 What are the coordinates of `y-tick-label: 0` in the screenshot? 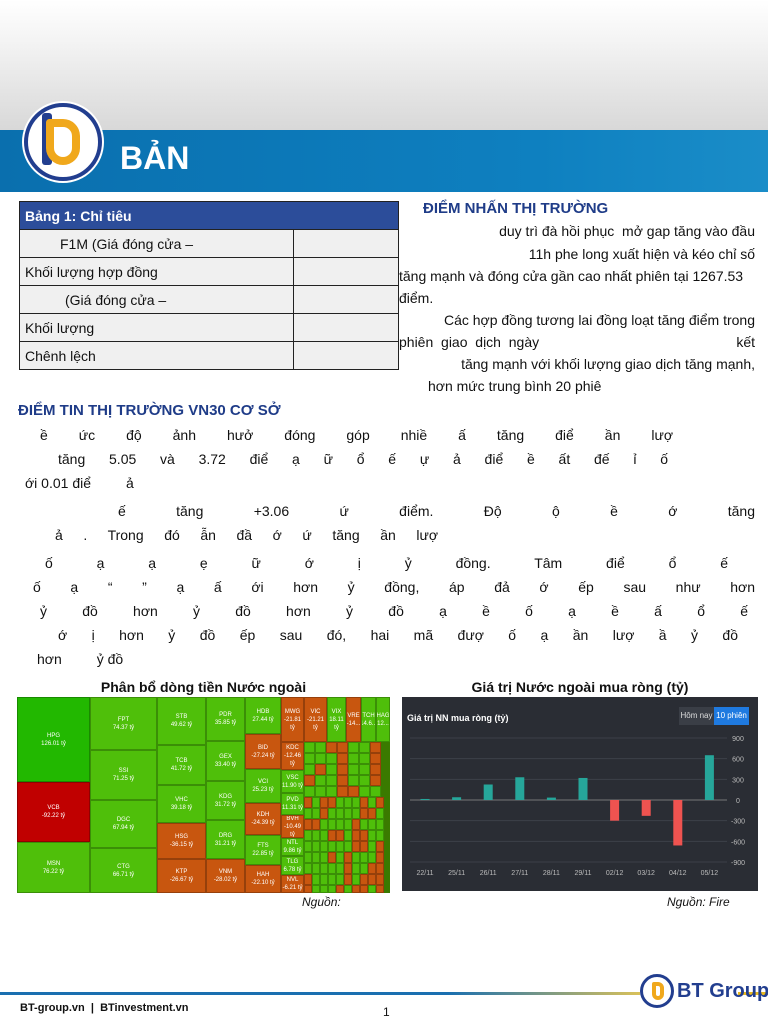 It's located at (738, 801).